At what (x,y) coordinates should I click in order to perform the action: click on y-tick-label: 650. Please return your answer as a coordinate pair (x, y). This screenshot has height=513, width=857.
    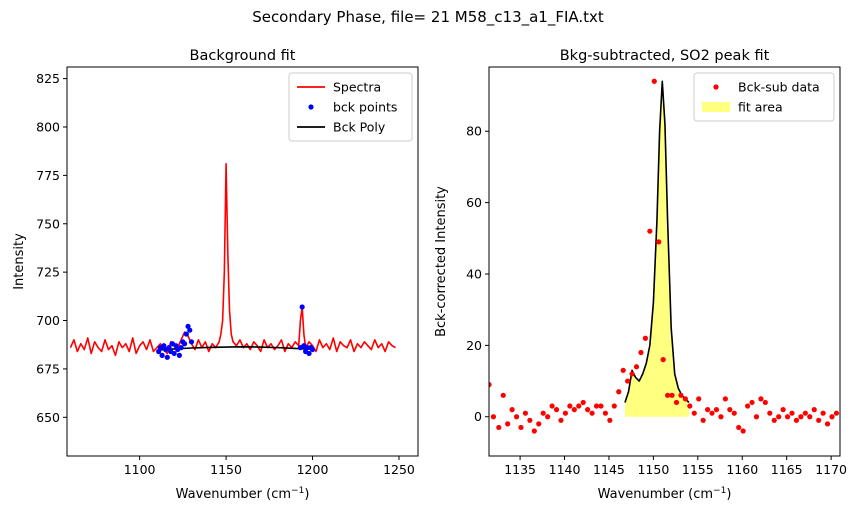
    Looking at the image, I should click on (48, 417).